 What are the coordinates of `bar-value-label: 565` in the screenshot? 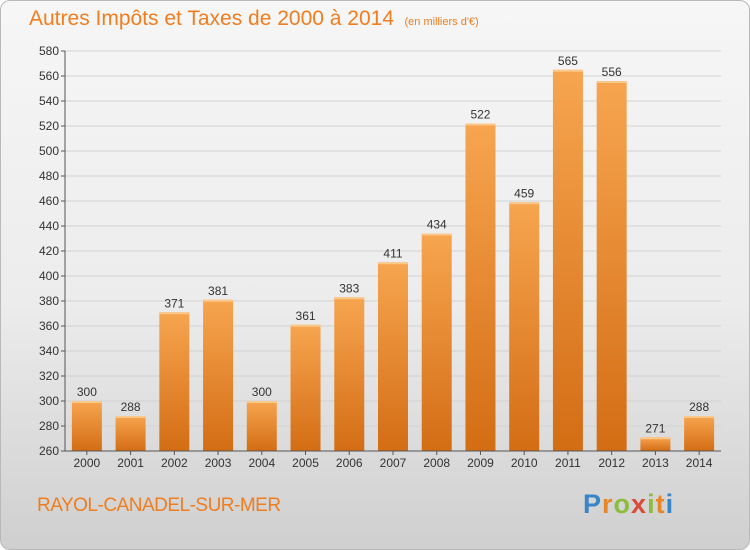 It's located at (568, 61).